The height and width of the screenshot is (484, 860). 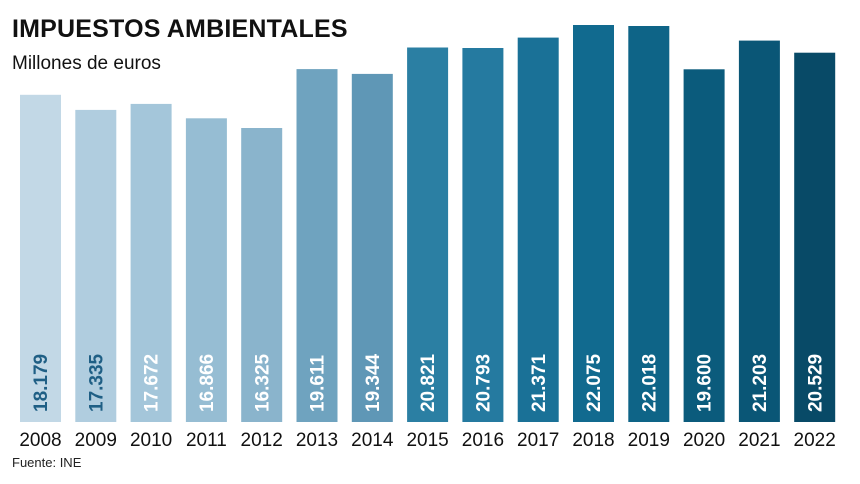 I want to click on bar-2010, so click(x=151, y=263).